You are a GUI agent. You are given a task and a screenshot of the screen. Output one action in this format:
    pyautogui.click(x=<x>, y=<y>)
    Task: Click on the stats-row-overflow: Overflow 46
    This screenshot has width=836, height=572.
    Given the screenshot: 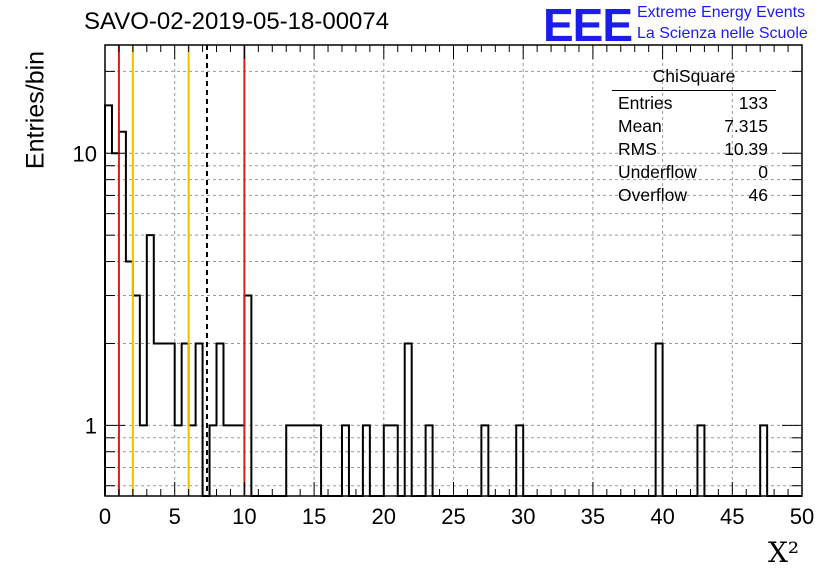 What is the action you would take?
    pyautogui.click(x=694, y=195)
    